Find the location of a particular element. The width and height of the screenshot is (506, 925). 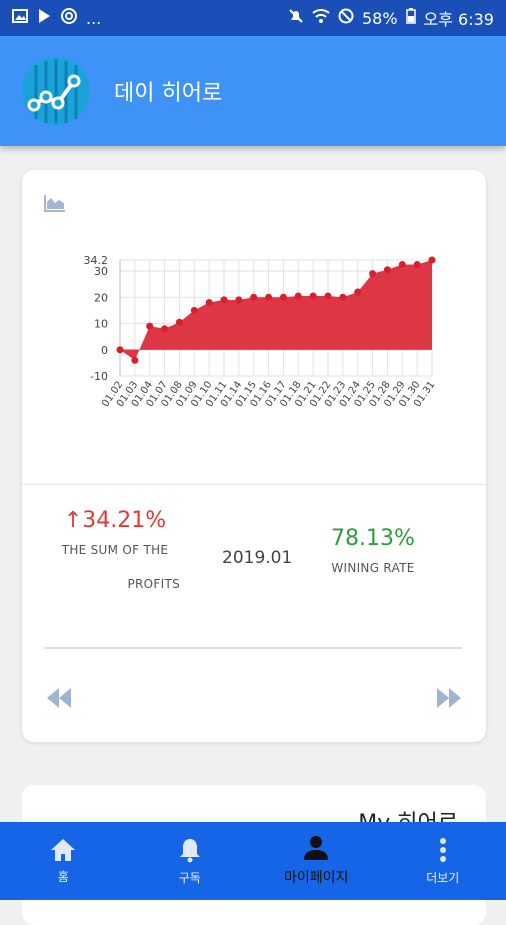

fast-forward-icon is located at coordinates (448, 698).